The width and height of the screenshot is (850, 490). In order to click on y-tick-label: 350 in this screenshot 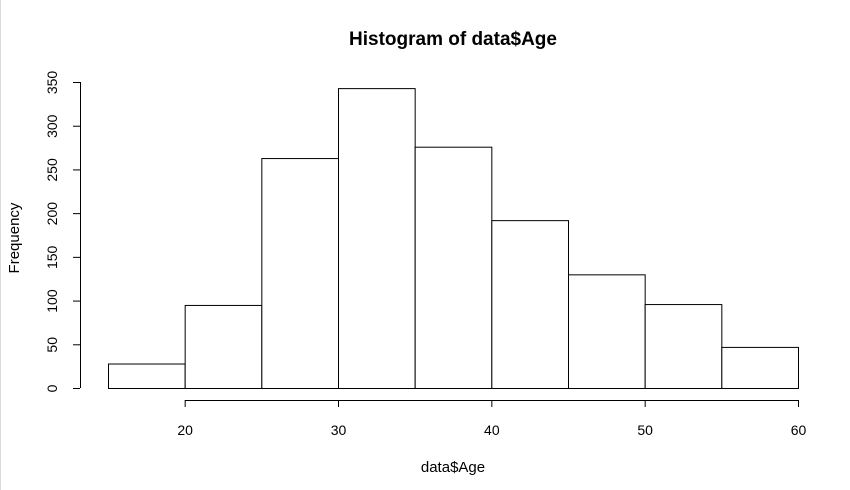, I will do `click(52, 83)`.